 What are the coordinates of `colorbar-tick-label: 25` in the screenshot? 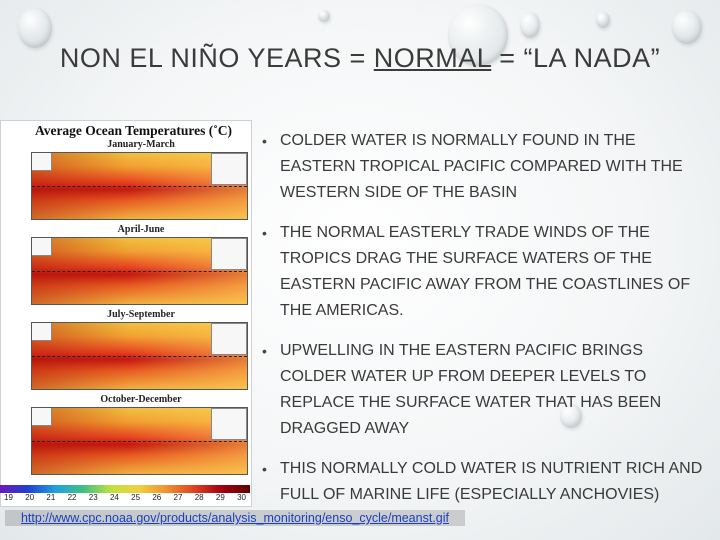 It's located at (136, 497).